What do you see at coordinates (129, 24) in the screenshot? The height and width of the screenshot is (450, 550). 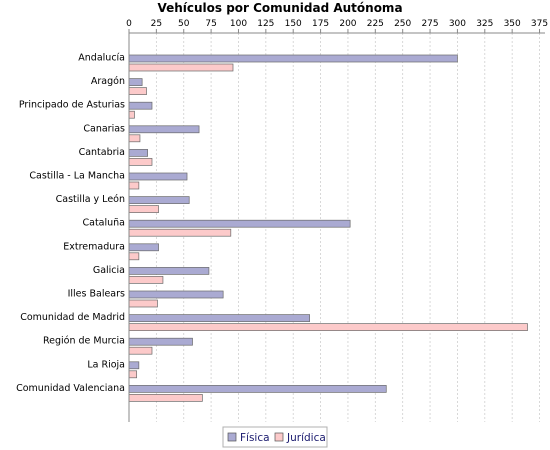 I see `x-tick-label: 0` at bounding box center [129, 24].